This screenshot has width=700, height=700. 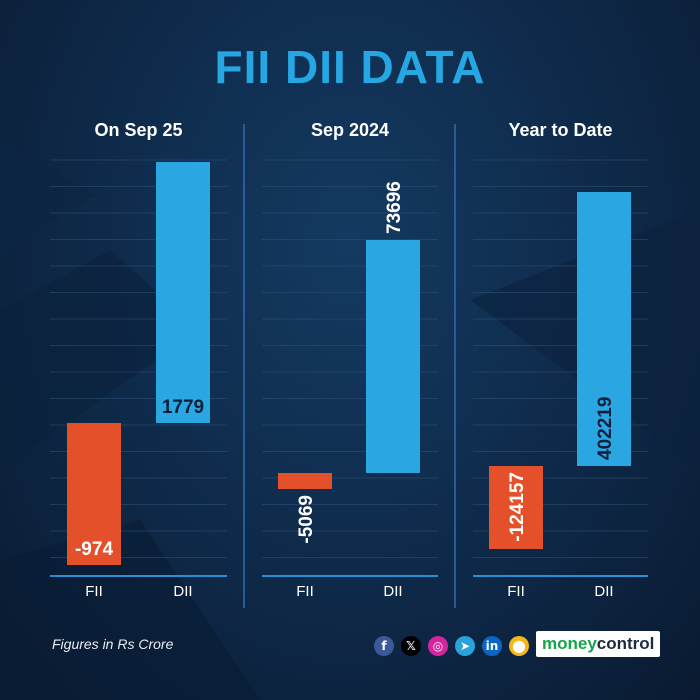 What do you see at coordinates (306, 519) in the screenshot?
I see `data-label: -5069` at bounding box center [306, 519].